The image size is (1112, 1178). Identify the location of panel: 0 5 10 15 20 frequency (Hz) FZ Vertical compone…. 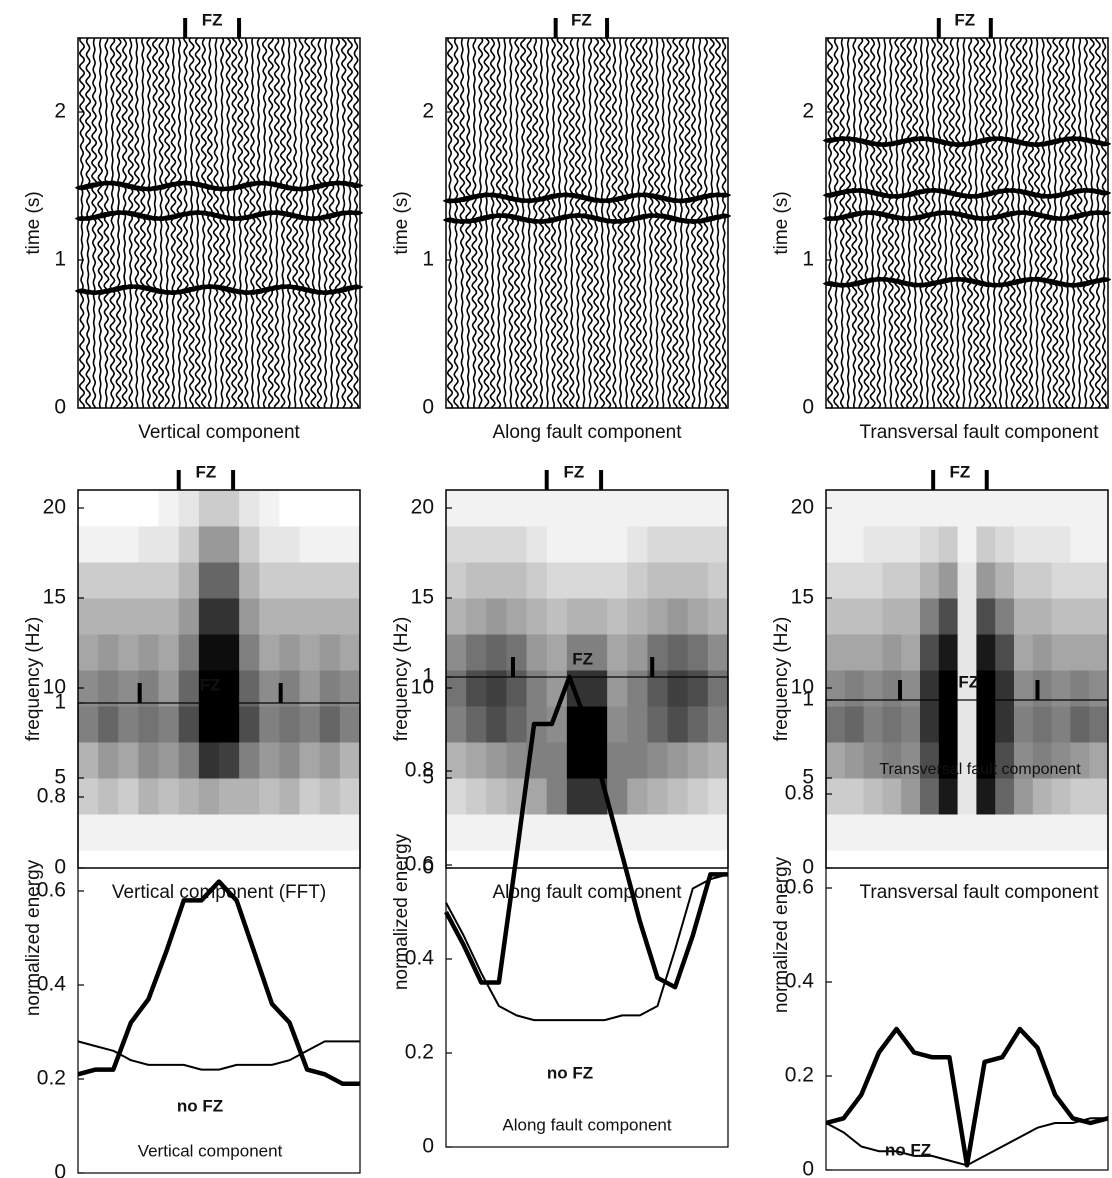
(192, 682).